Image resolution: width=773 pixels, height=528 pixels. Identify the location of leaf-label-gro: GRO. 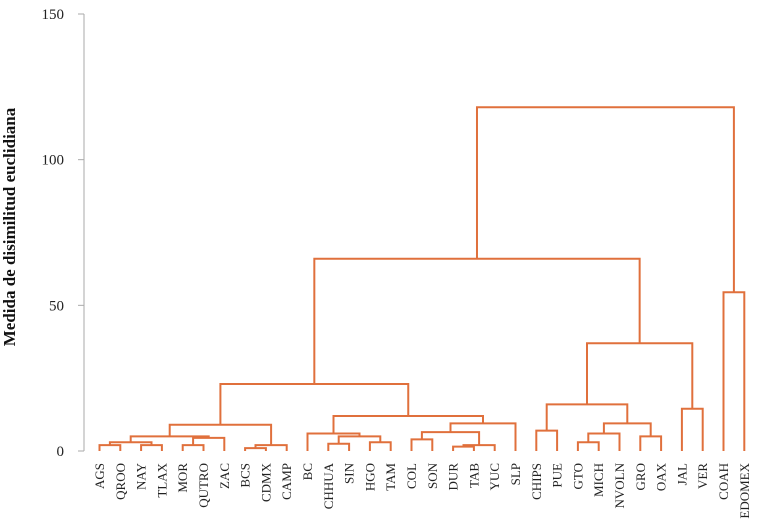
(640, 476).